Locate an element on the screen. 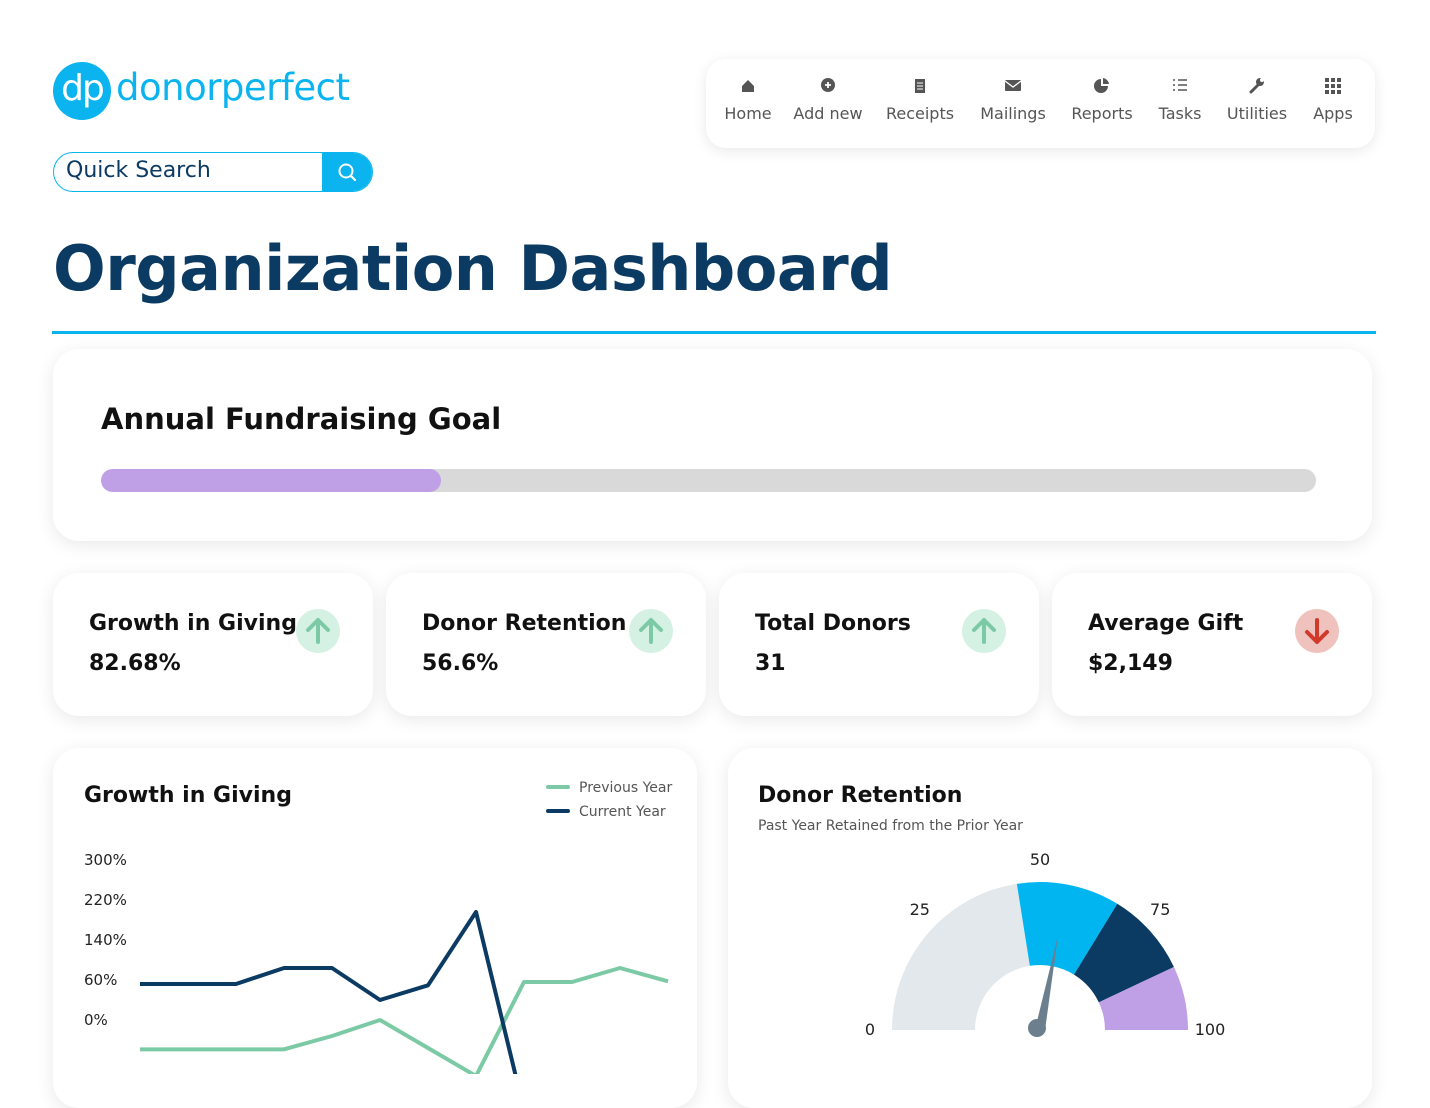 This screenshot has height=1108, width=1430. kpi-label: Growth in Giving is located at coordinates (193, 623).